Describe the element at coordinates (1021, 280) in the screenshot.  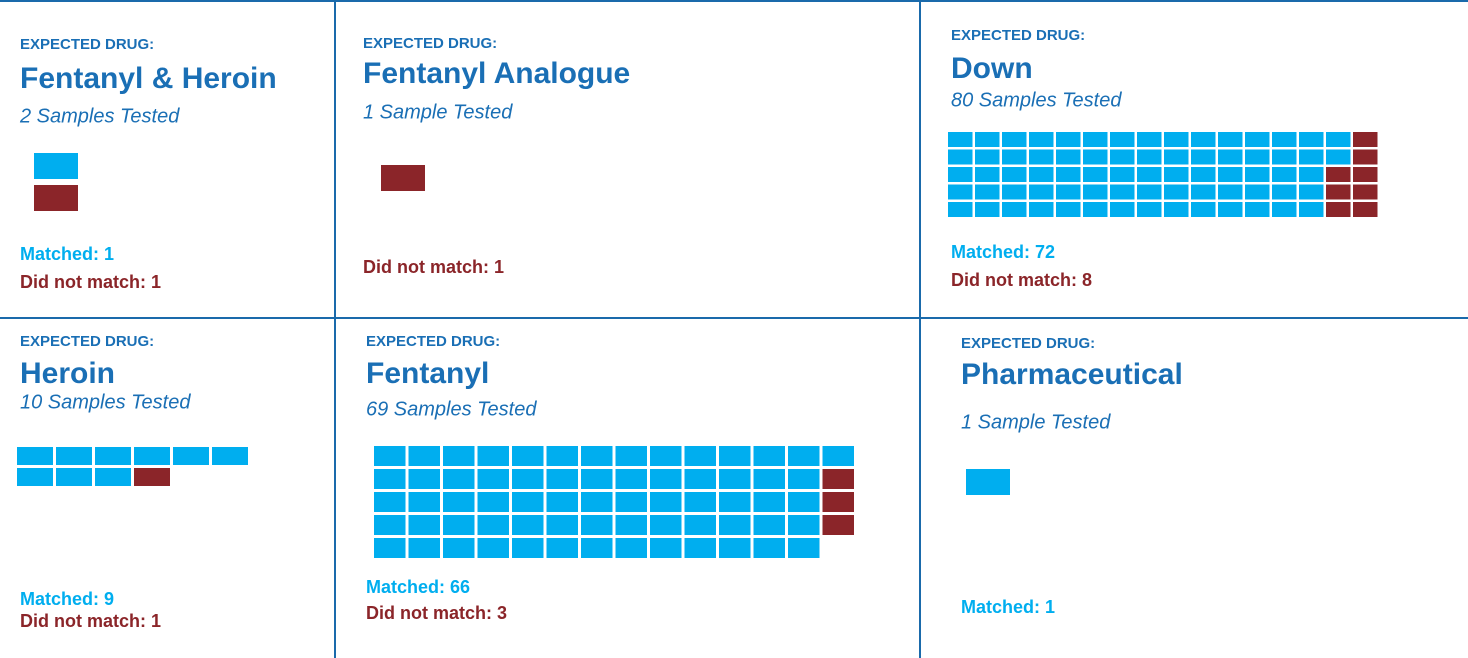
I see `stat-label: Did not match: 8` at that location.